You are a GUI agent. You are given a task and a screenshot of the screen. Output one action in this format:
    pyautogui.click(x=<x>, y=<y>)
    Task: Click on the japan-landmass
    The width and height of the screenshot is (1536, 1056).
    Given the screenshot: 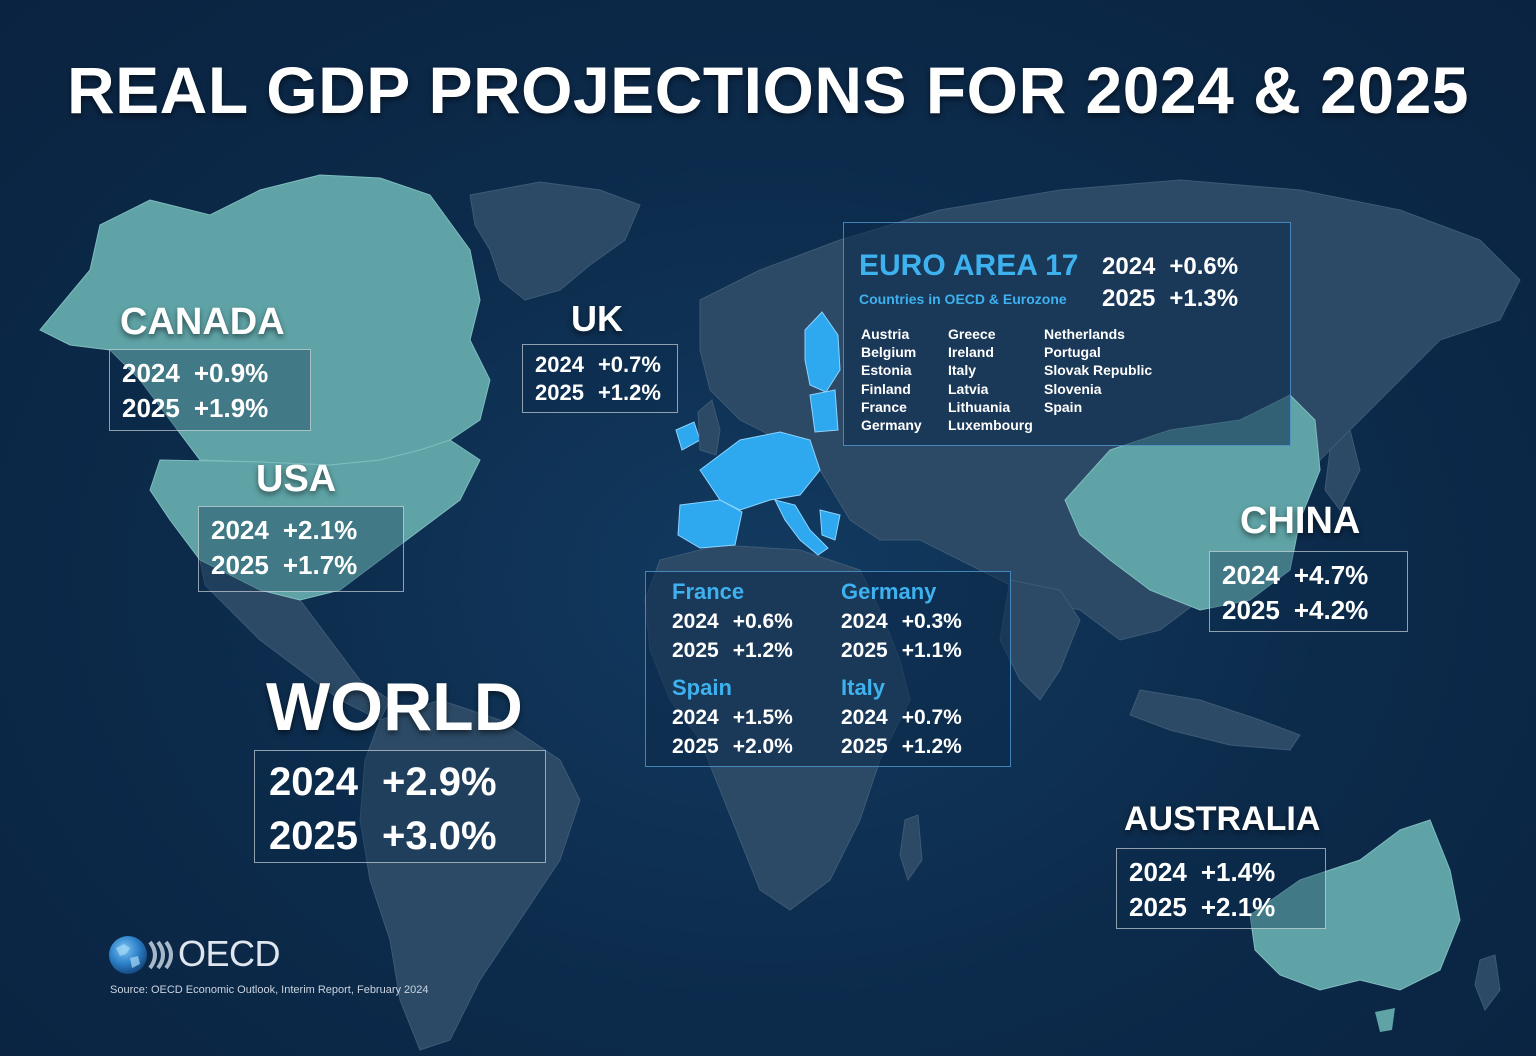 What is the action you would take?
    pyautogui.click(x=1342, y=470)
    